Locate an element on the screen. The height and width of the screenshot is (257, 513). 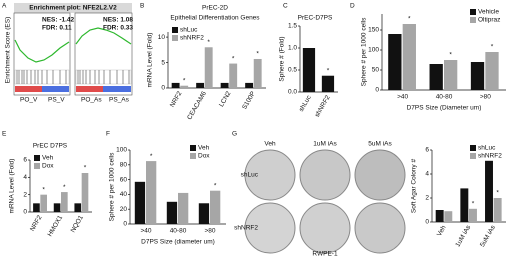
rank-gradient is located at coordinates (89, 89).